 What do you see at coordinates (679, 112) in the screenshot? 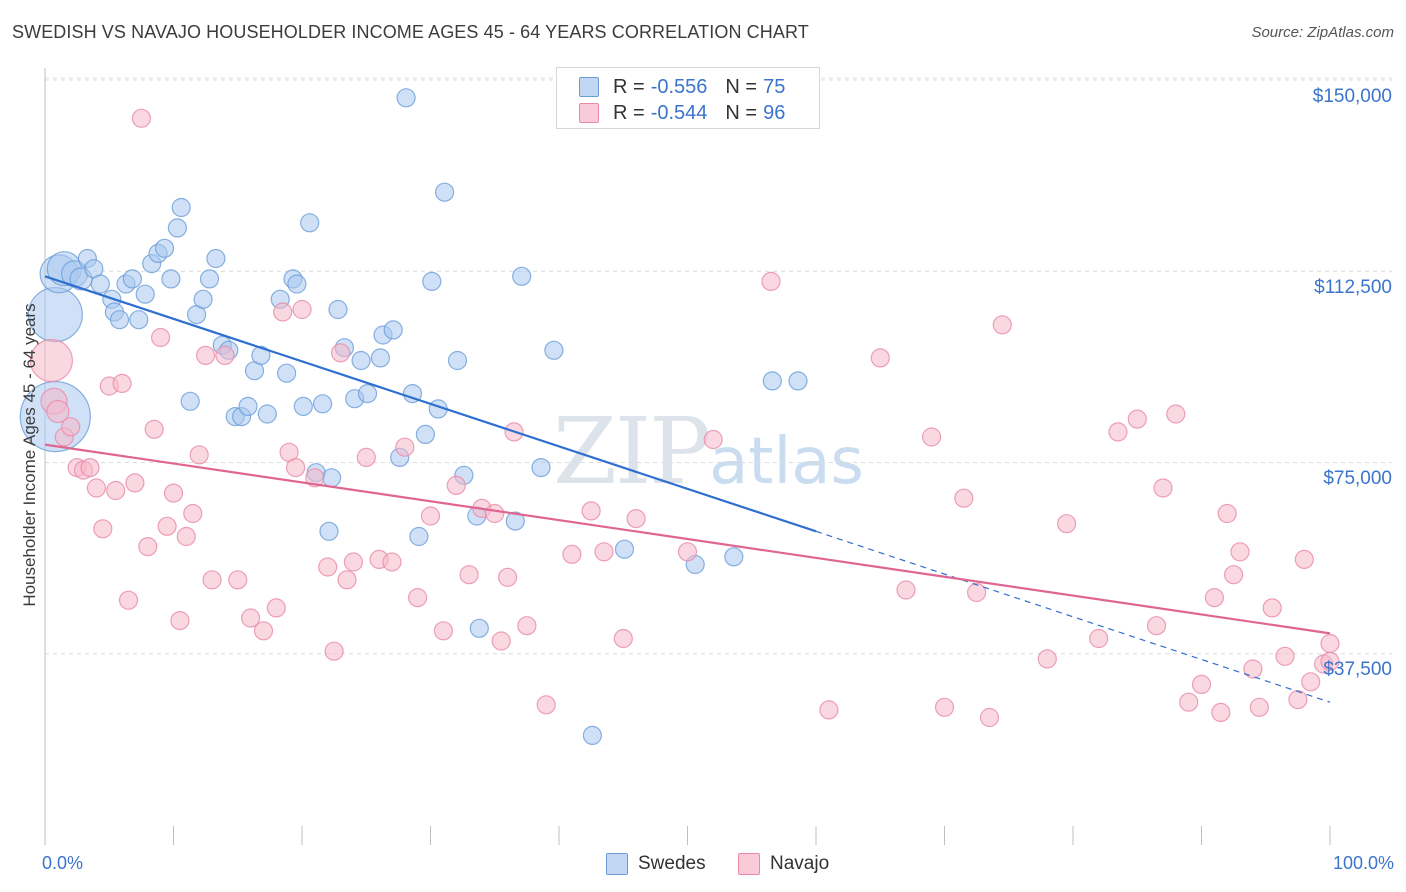
I see `legend-r-value-navajo: -0.544` at bounding box center [679, 112].